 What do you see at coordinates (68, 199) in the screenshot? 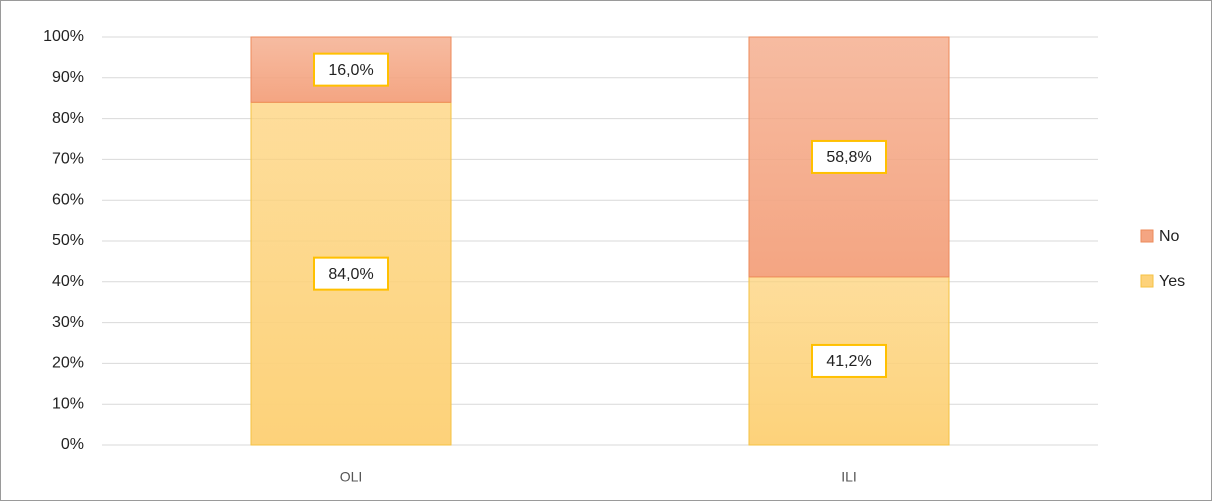
I see `y-tick-label: 60%` at bounding box center [68, 199].